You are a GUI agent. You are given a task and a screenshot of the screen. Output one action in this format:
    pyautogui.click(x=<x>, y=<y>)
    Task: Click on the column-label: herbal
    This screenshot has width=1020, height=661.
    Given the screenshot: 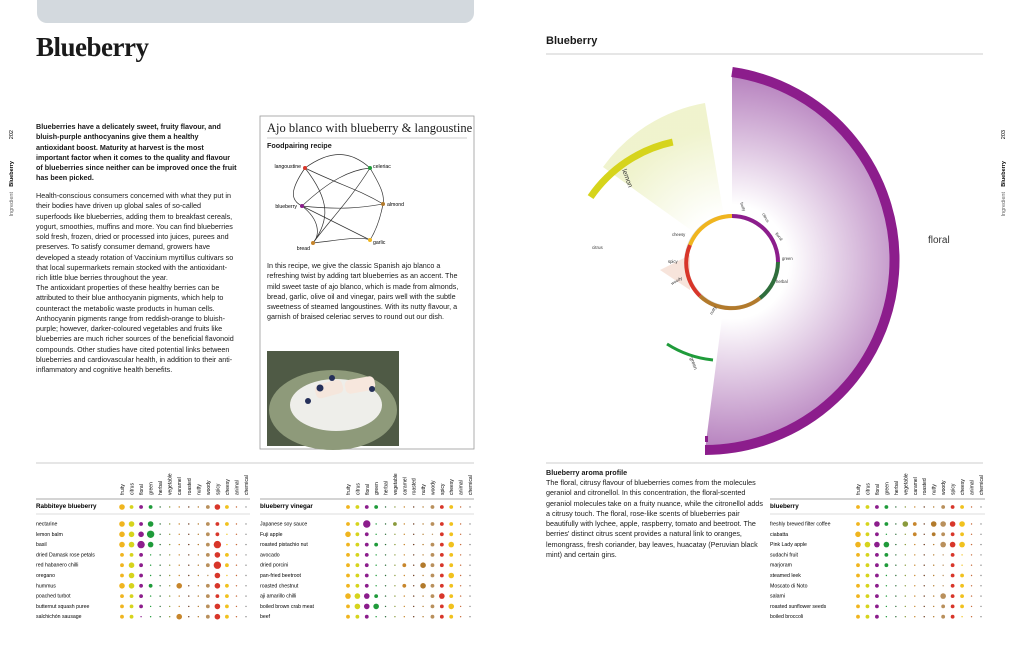 What is the action you would take?
    pyautogui.click(x=897, y=488)
    